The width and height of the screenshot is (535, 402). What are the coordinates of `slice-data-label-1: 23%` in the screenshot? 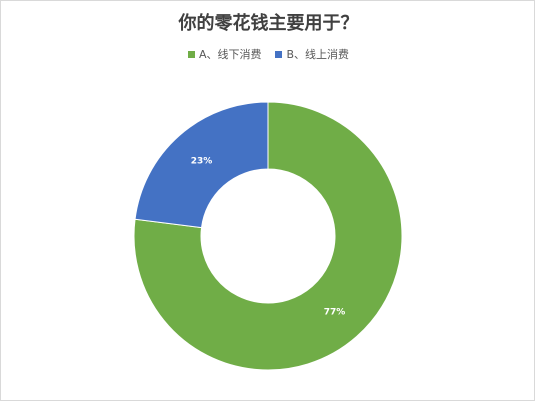 It's located at (202, 162).